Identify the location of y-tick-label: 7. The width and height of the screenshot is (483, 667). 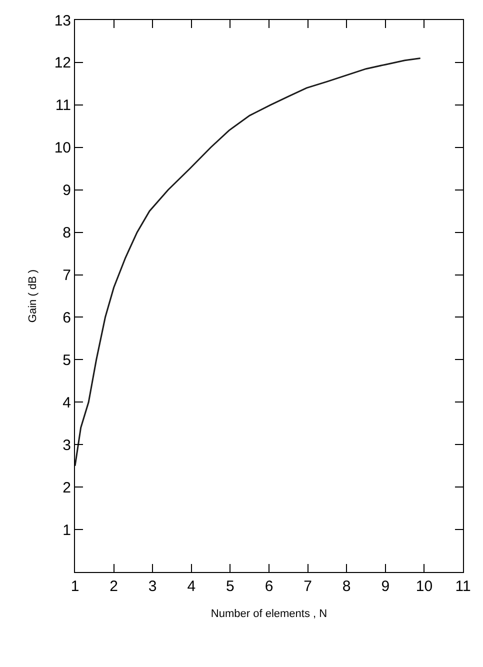
(66, 275).